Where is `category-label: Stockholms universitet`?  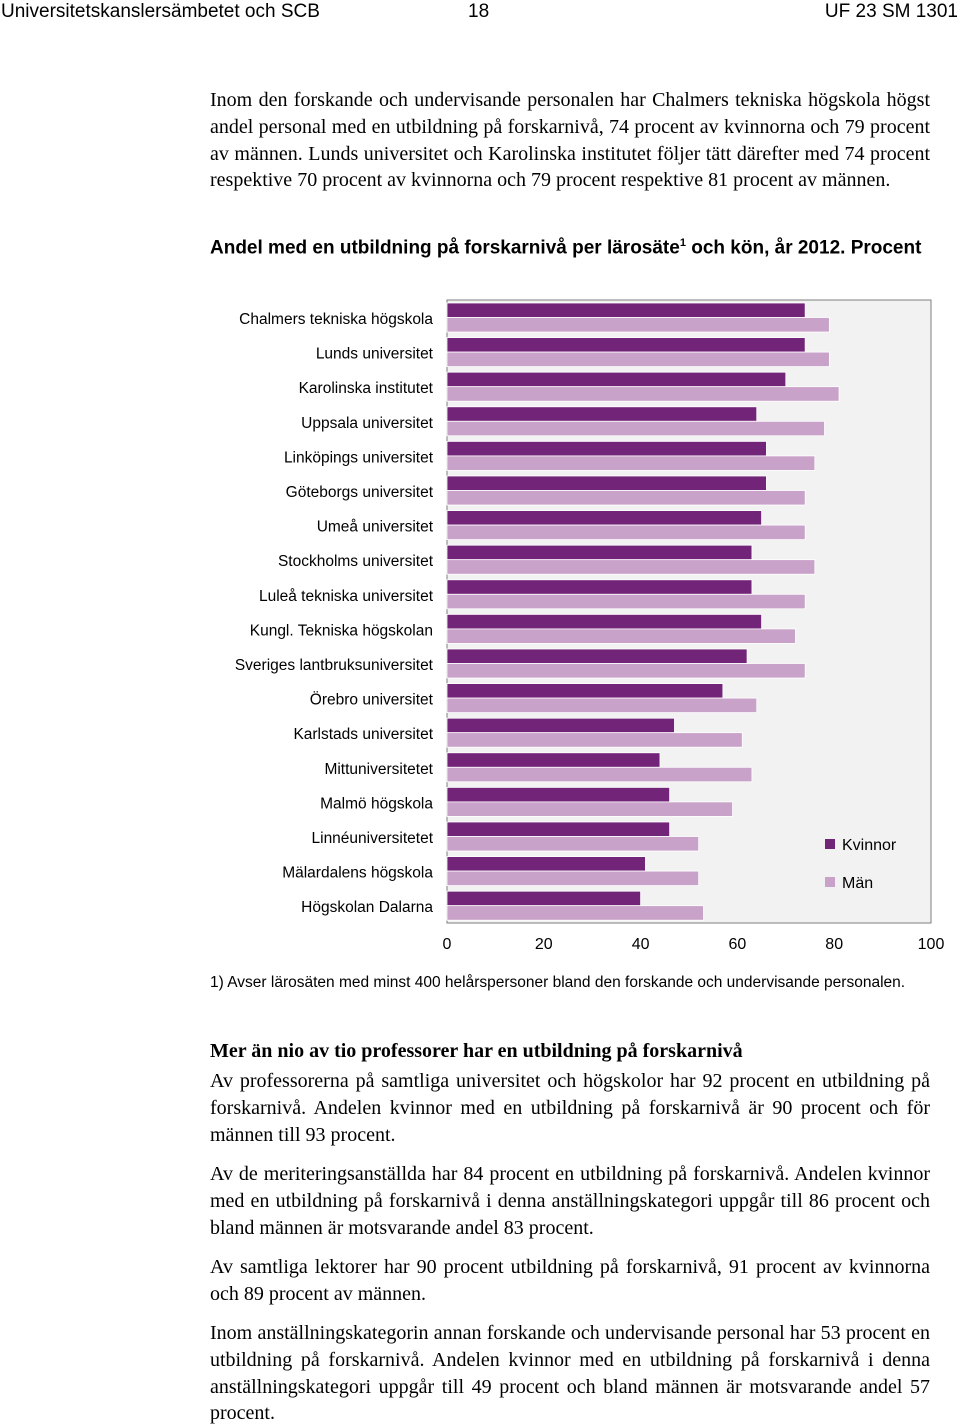
category-label: Stockholms universitet is located at coordinates (356, 561).